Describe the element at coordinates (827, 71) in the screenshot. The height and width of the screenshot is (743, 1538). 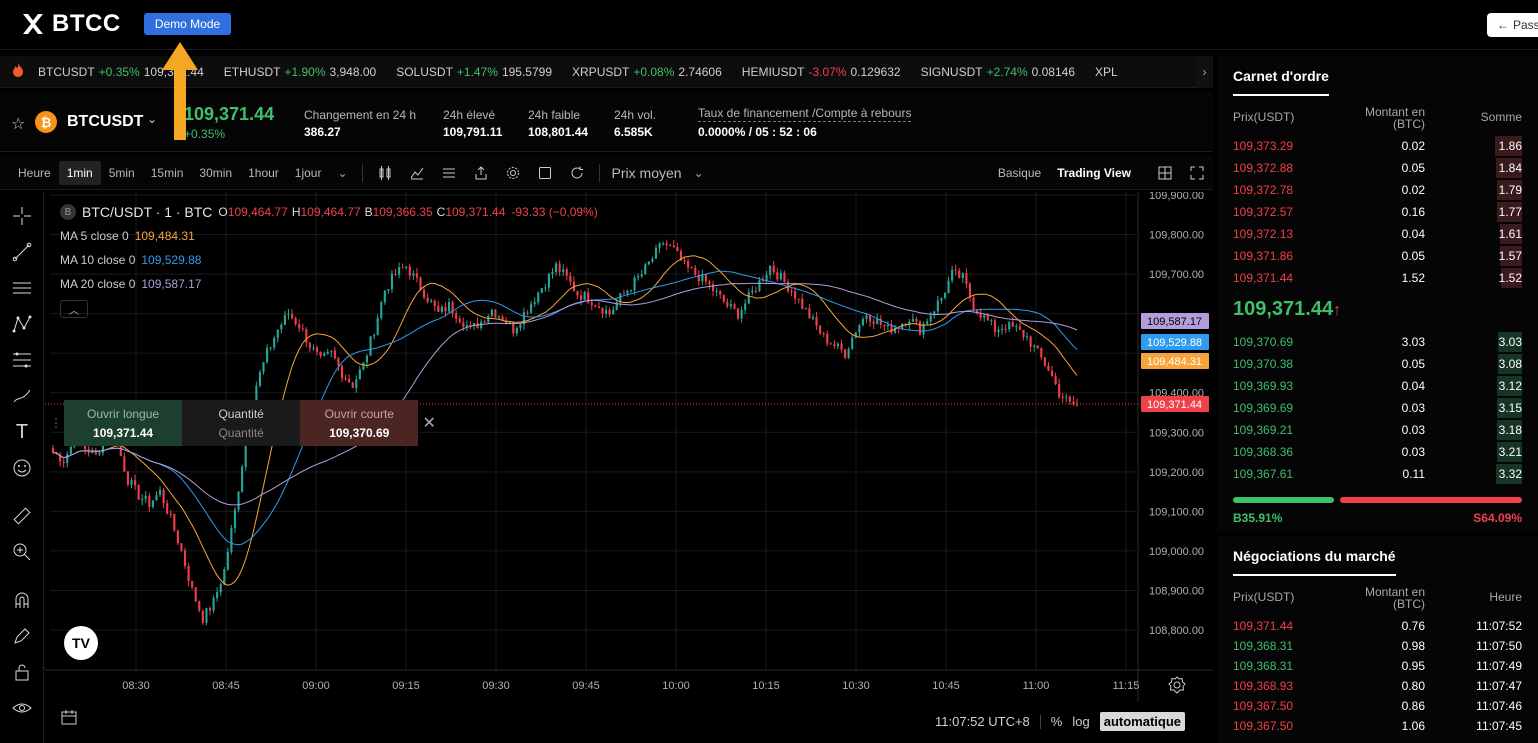
I see `ticker-change: -3.07%` at that location.